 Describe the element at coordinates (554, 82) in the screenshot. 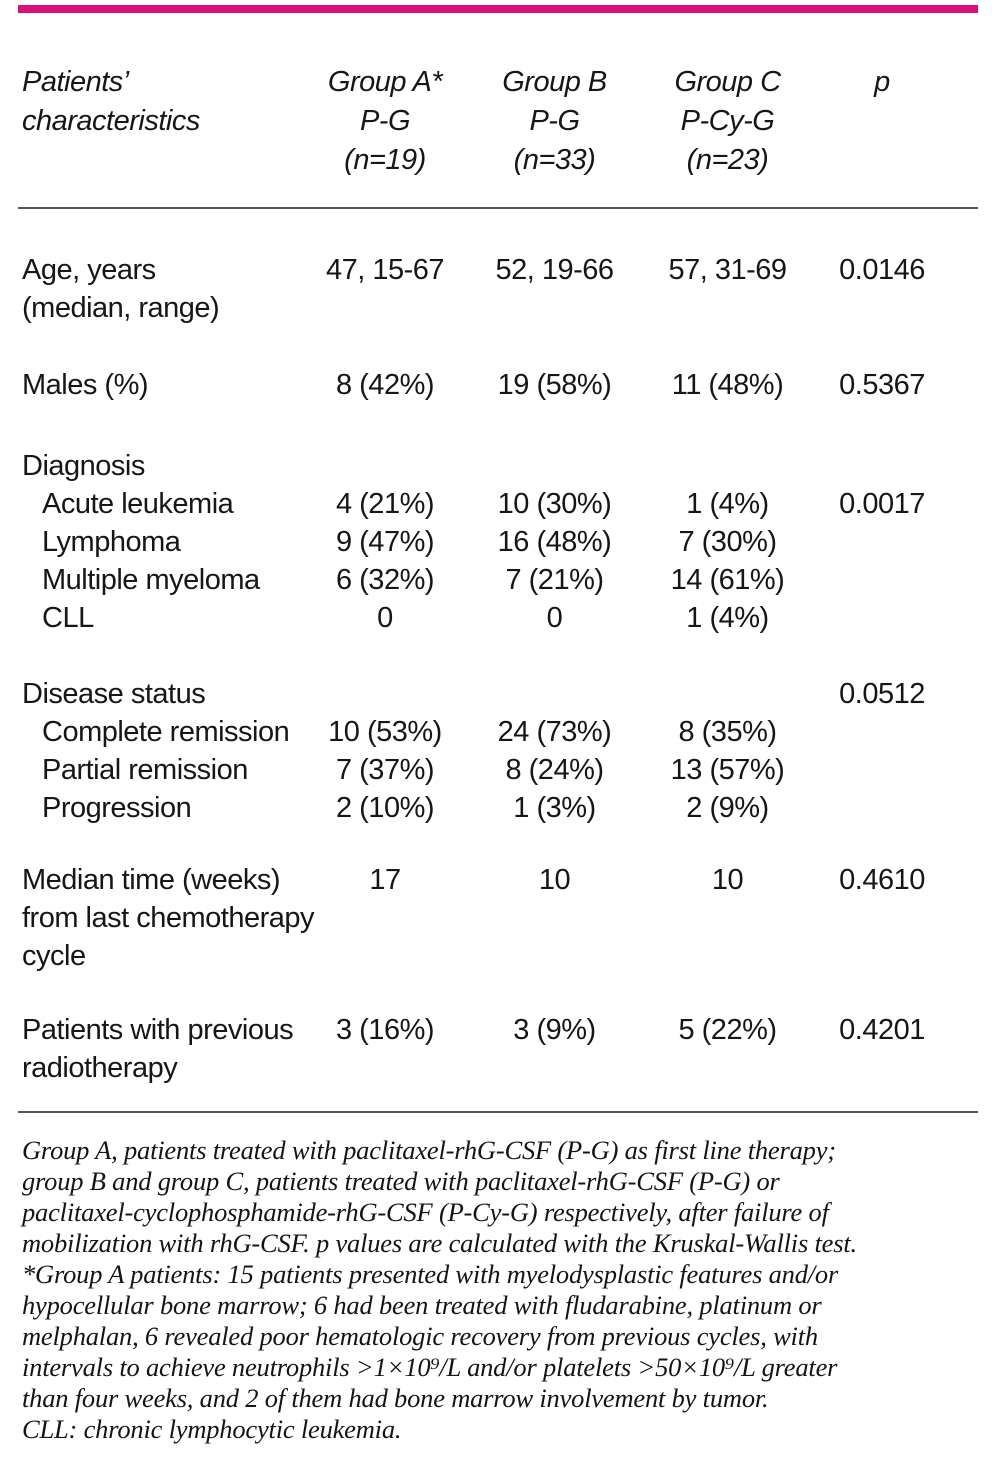

I see `header-line: Group B` at that location.